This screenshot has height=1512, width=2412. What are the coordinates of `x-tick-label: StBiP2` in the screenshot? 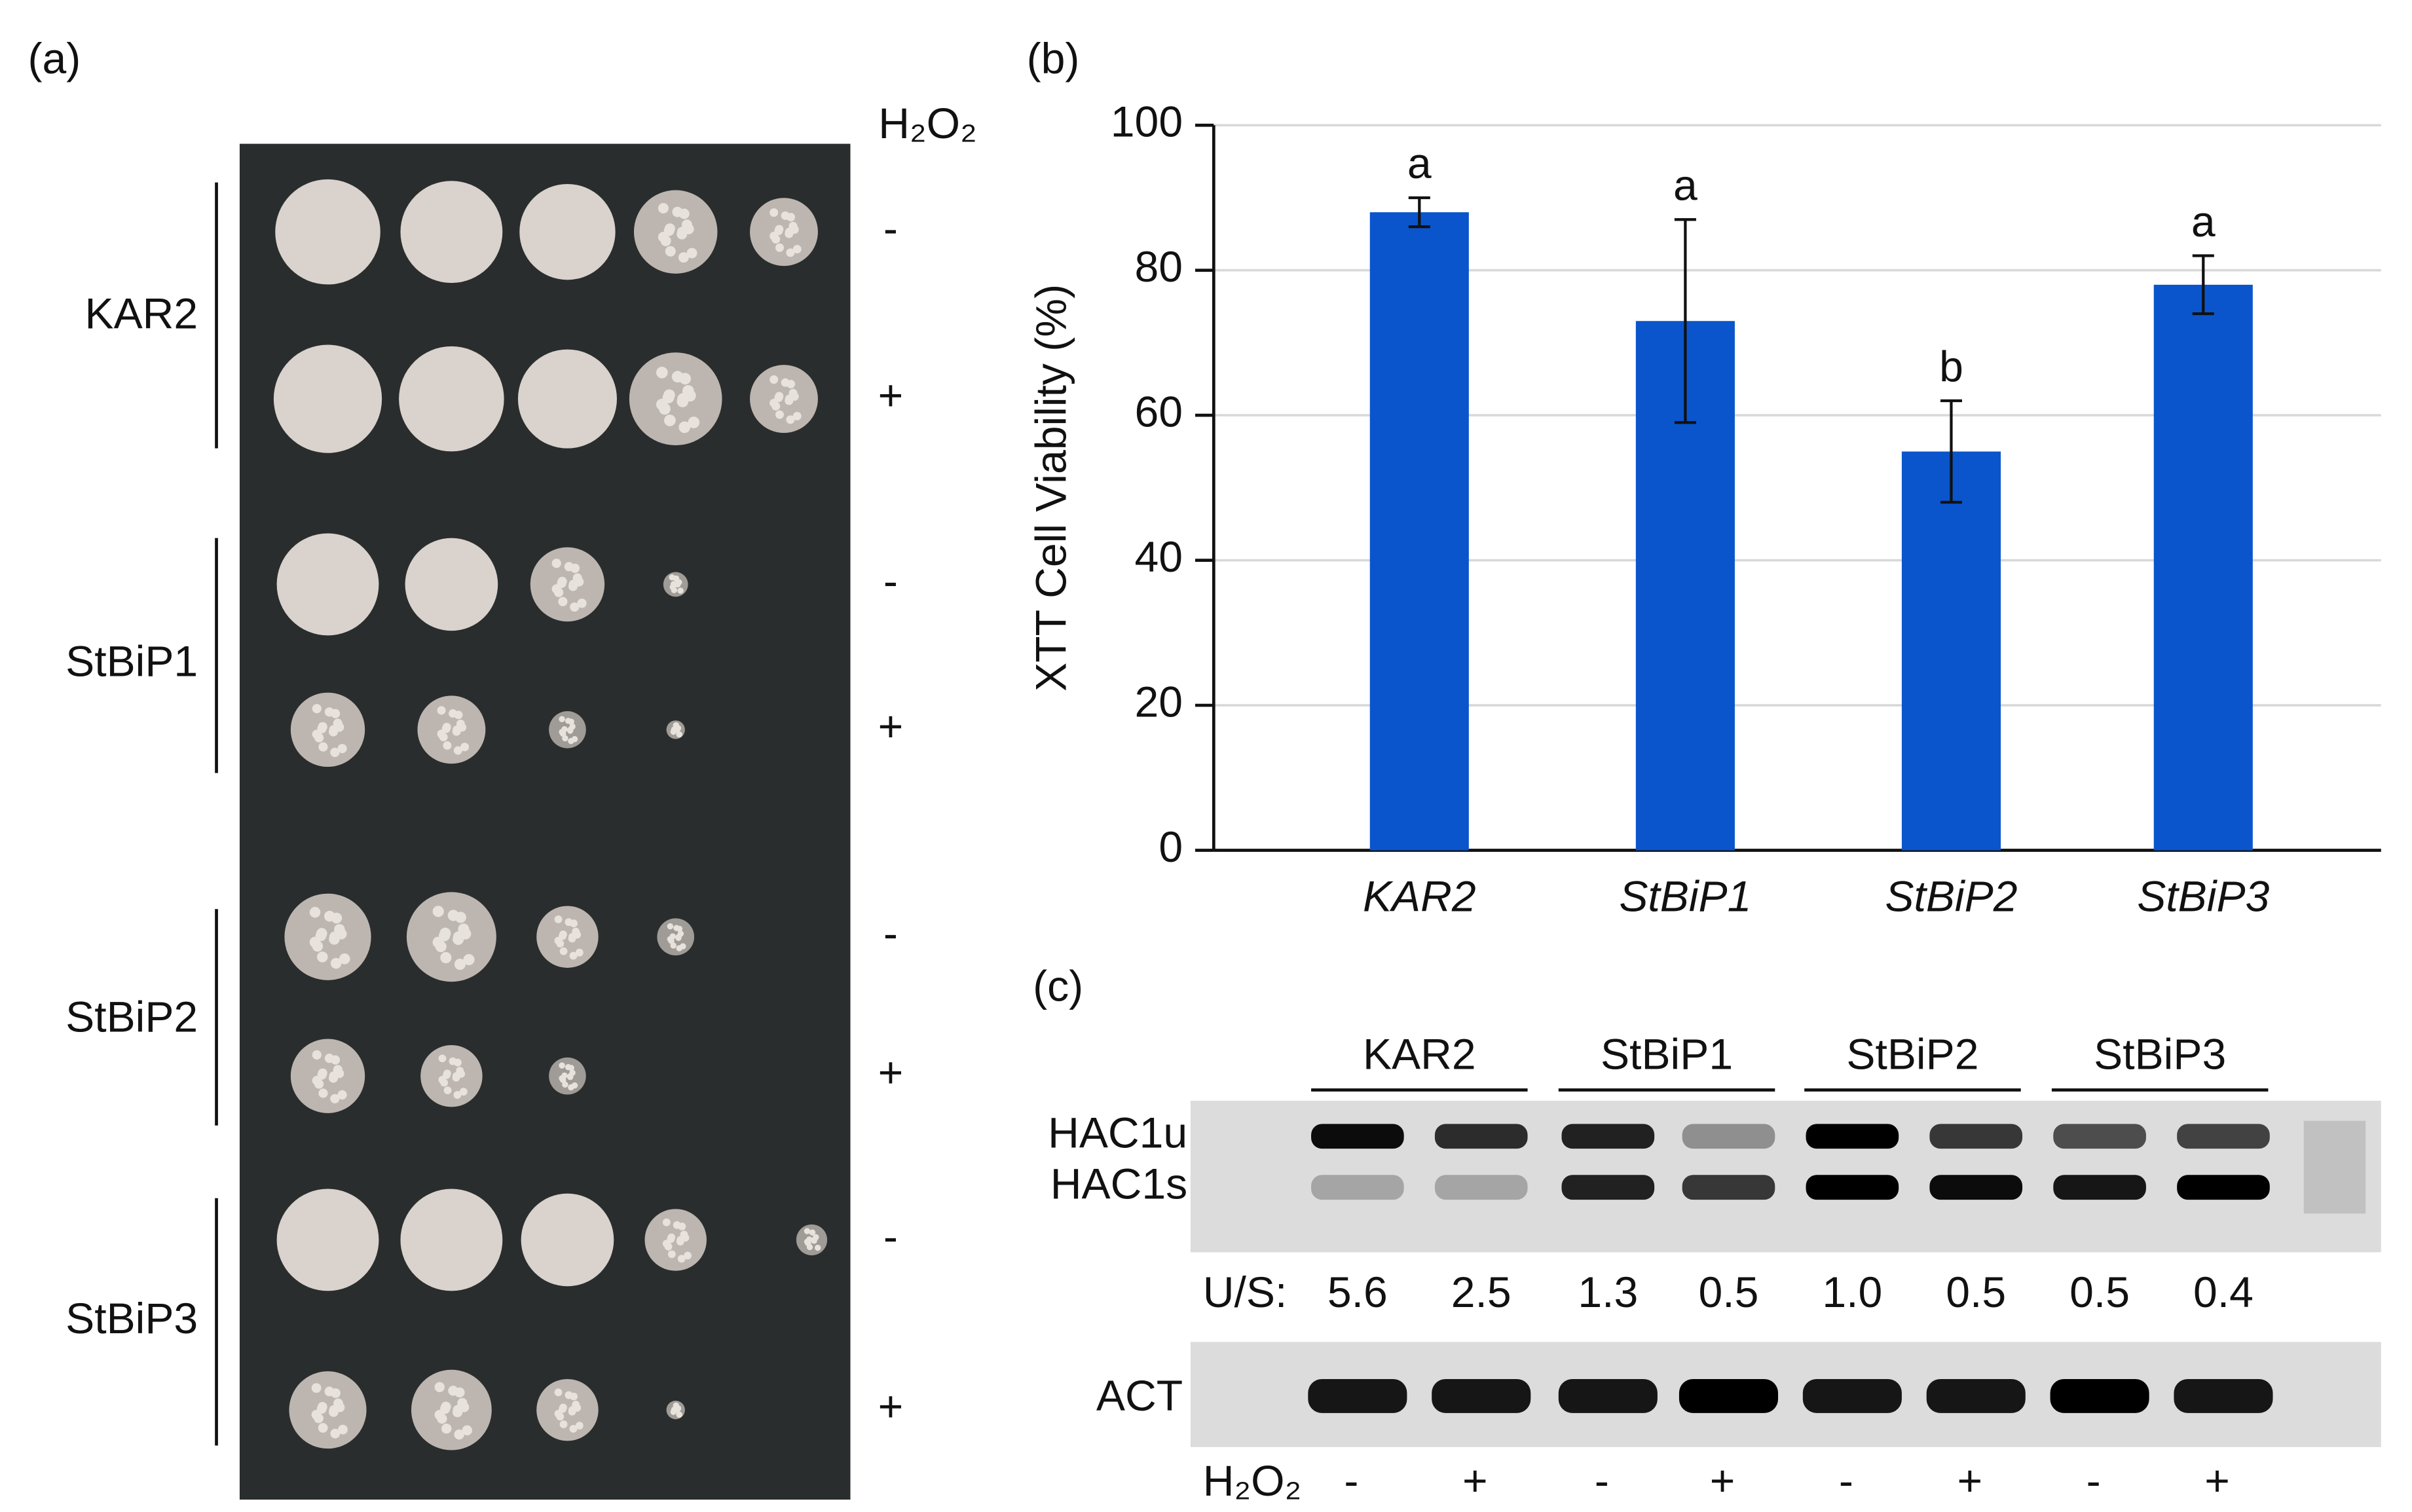 It's located at (1951, 897).